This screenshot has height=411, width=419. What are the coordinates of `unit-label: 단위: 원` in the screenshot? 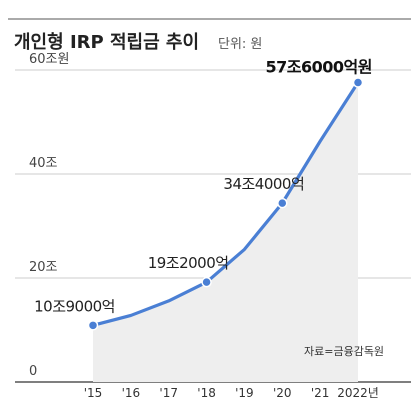 It's located at (240, 44).